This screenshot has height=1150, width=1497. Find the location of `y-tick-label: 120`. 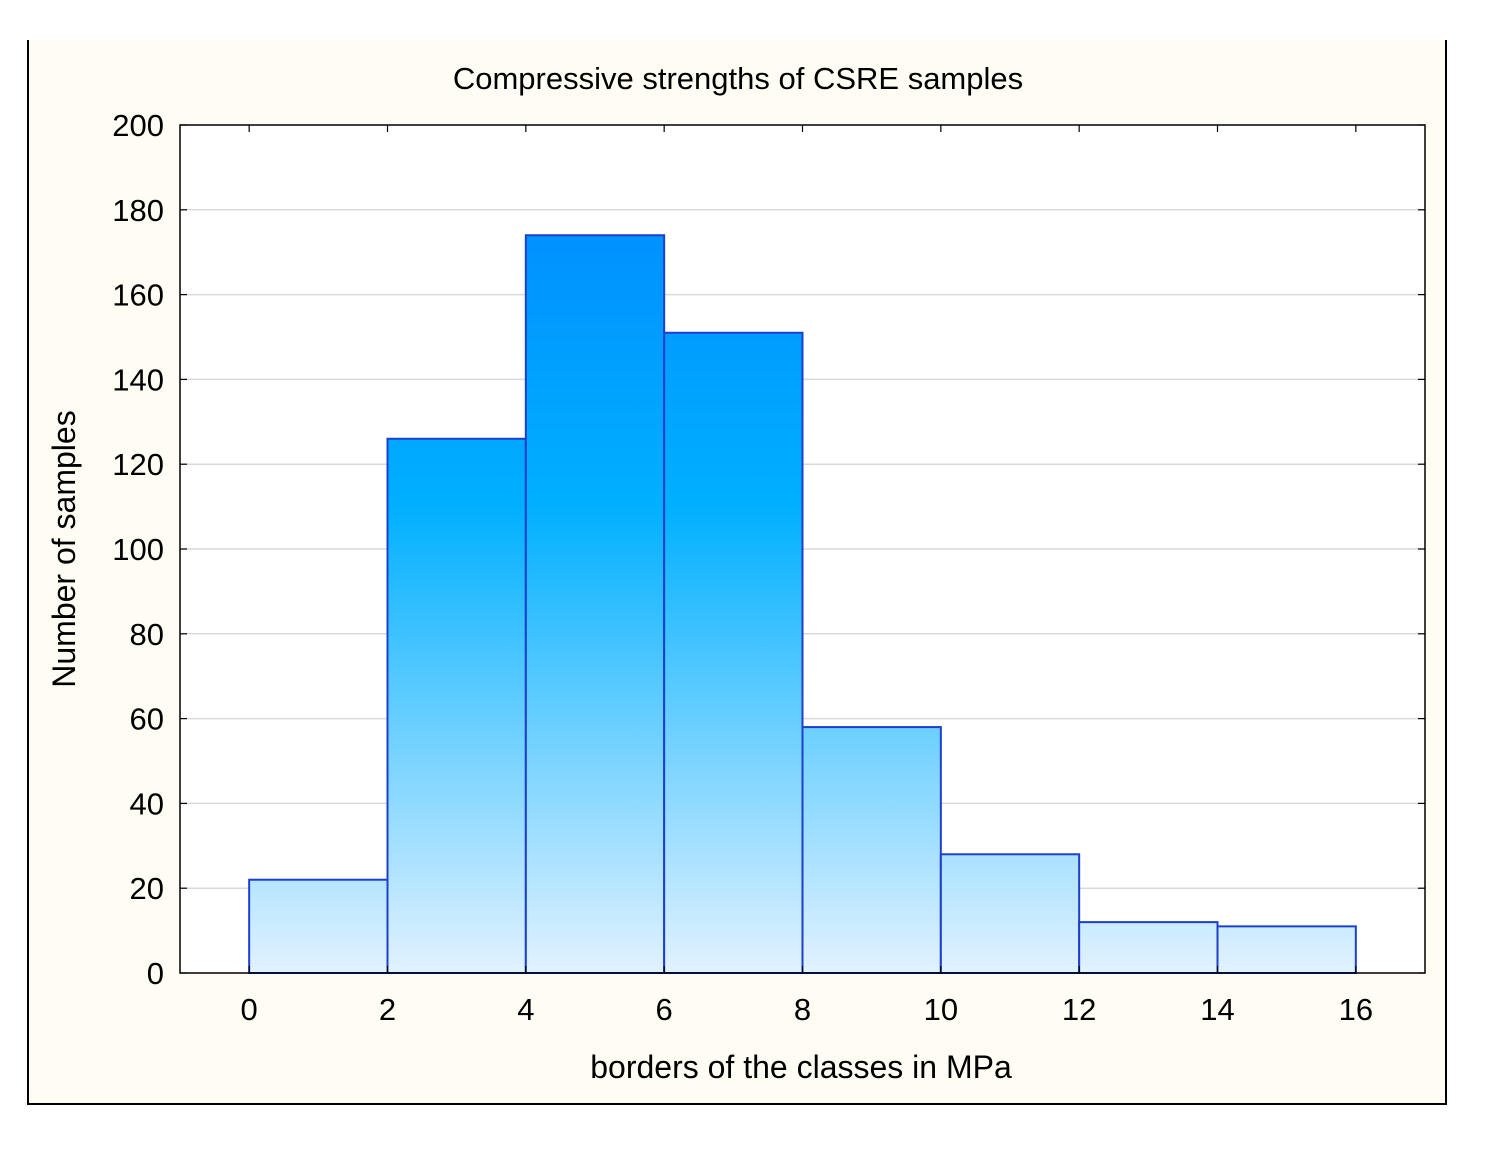

y-tick-label: 120 is located at coordinates (138, 464).